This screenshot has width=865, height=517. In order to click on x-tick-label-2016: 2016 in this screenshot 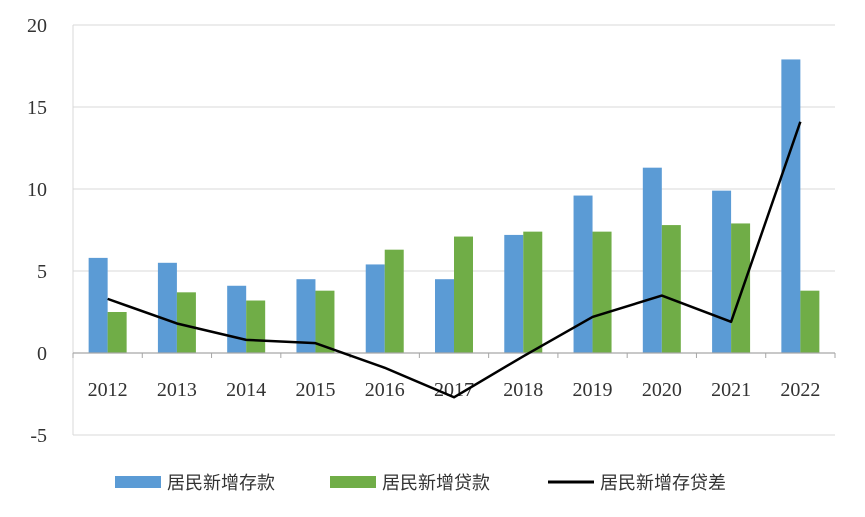, I will do `click(385, 390)`.